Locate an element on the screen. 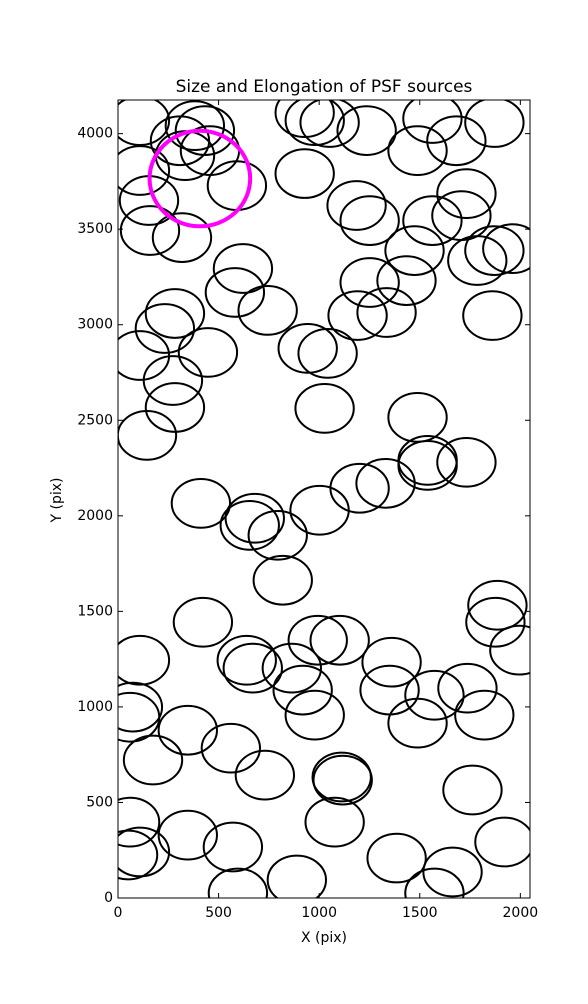 Image resolution: width=588 pixels, height=1004 pixels. y-axis-label: Y (pix) is located at coordinates (57, 501).